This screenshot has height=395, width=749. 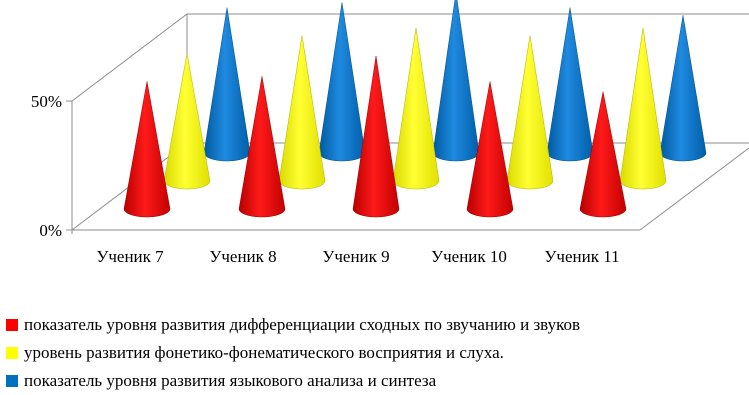 I want to click on y-tick-label-0: 0%, so click(x=50, y=230).